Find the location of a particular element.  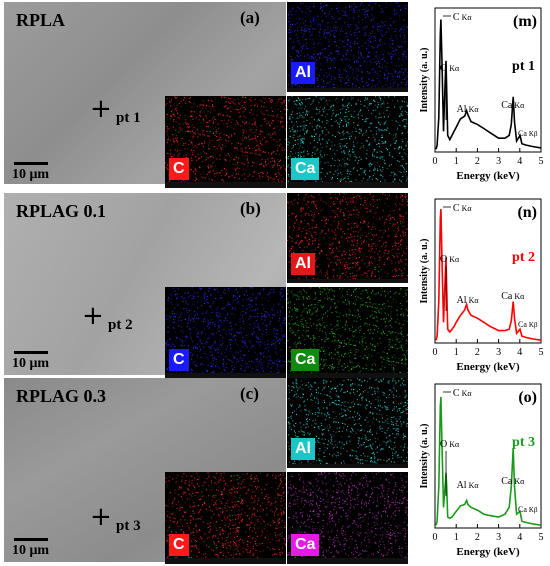

spectrum-point-label: pt 3 is located at coordinates (523, 442).